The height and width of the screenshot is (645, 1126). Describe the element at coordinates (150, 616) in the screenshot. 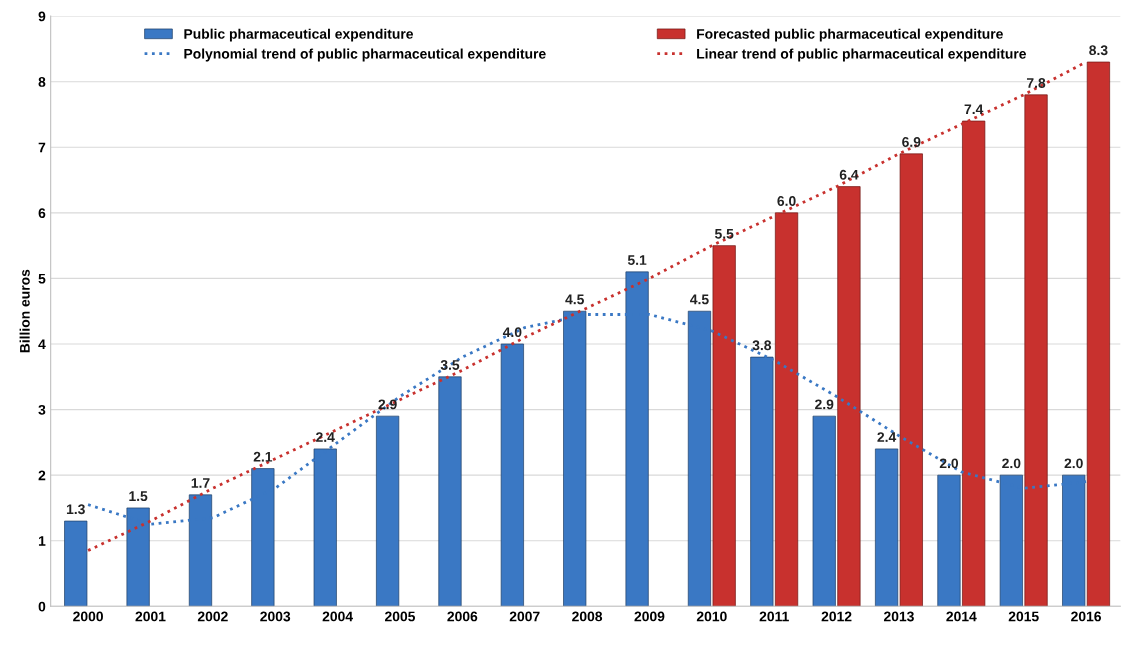

I see `x-tick-label: 2001` at that location.